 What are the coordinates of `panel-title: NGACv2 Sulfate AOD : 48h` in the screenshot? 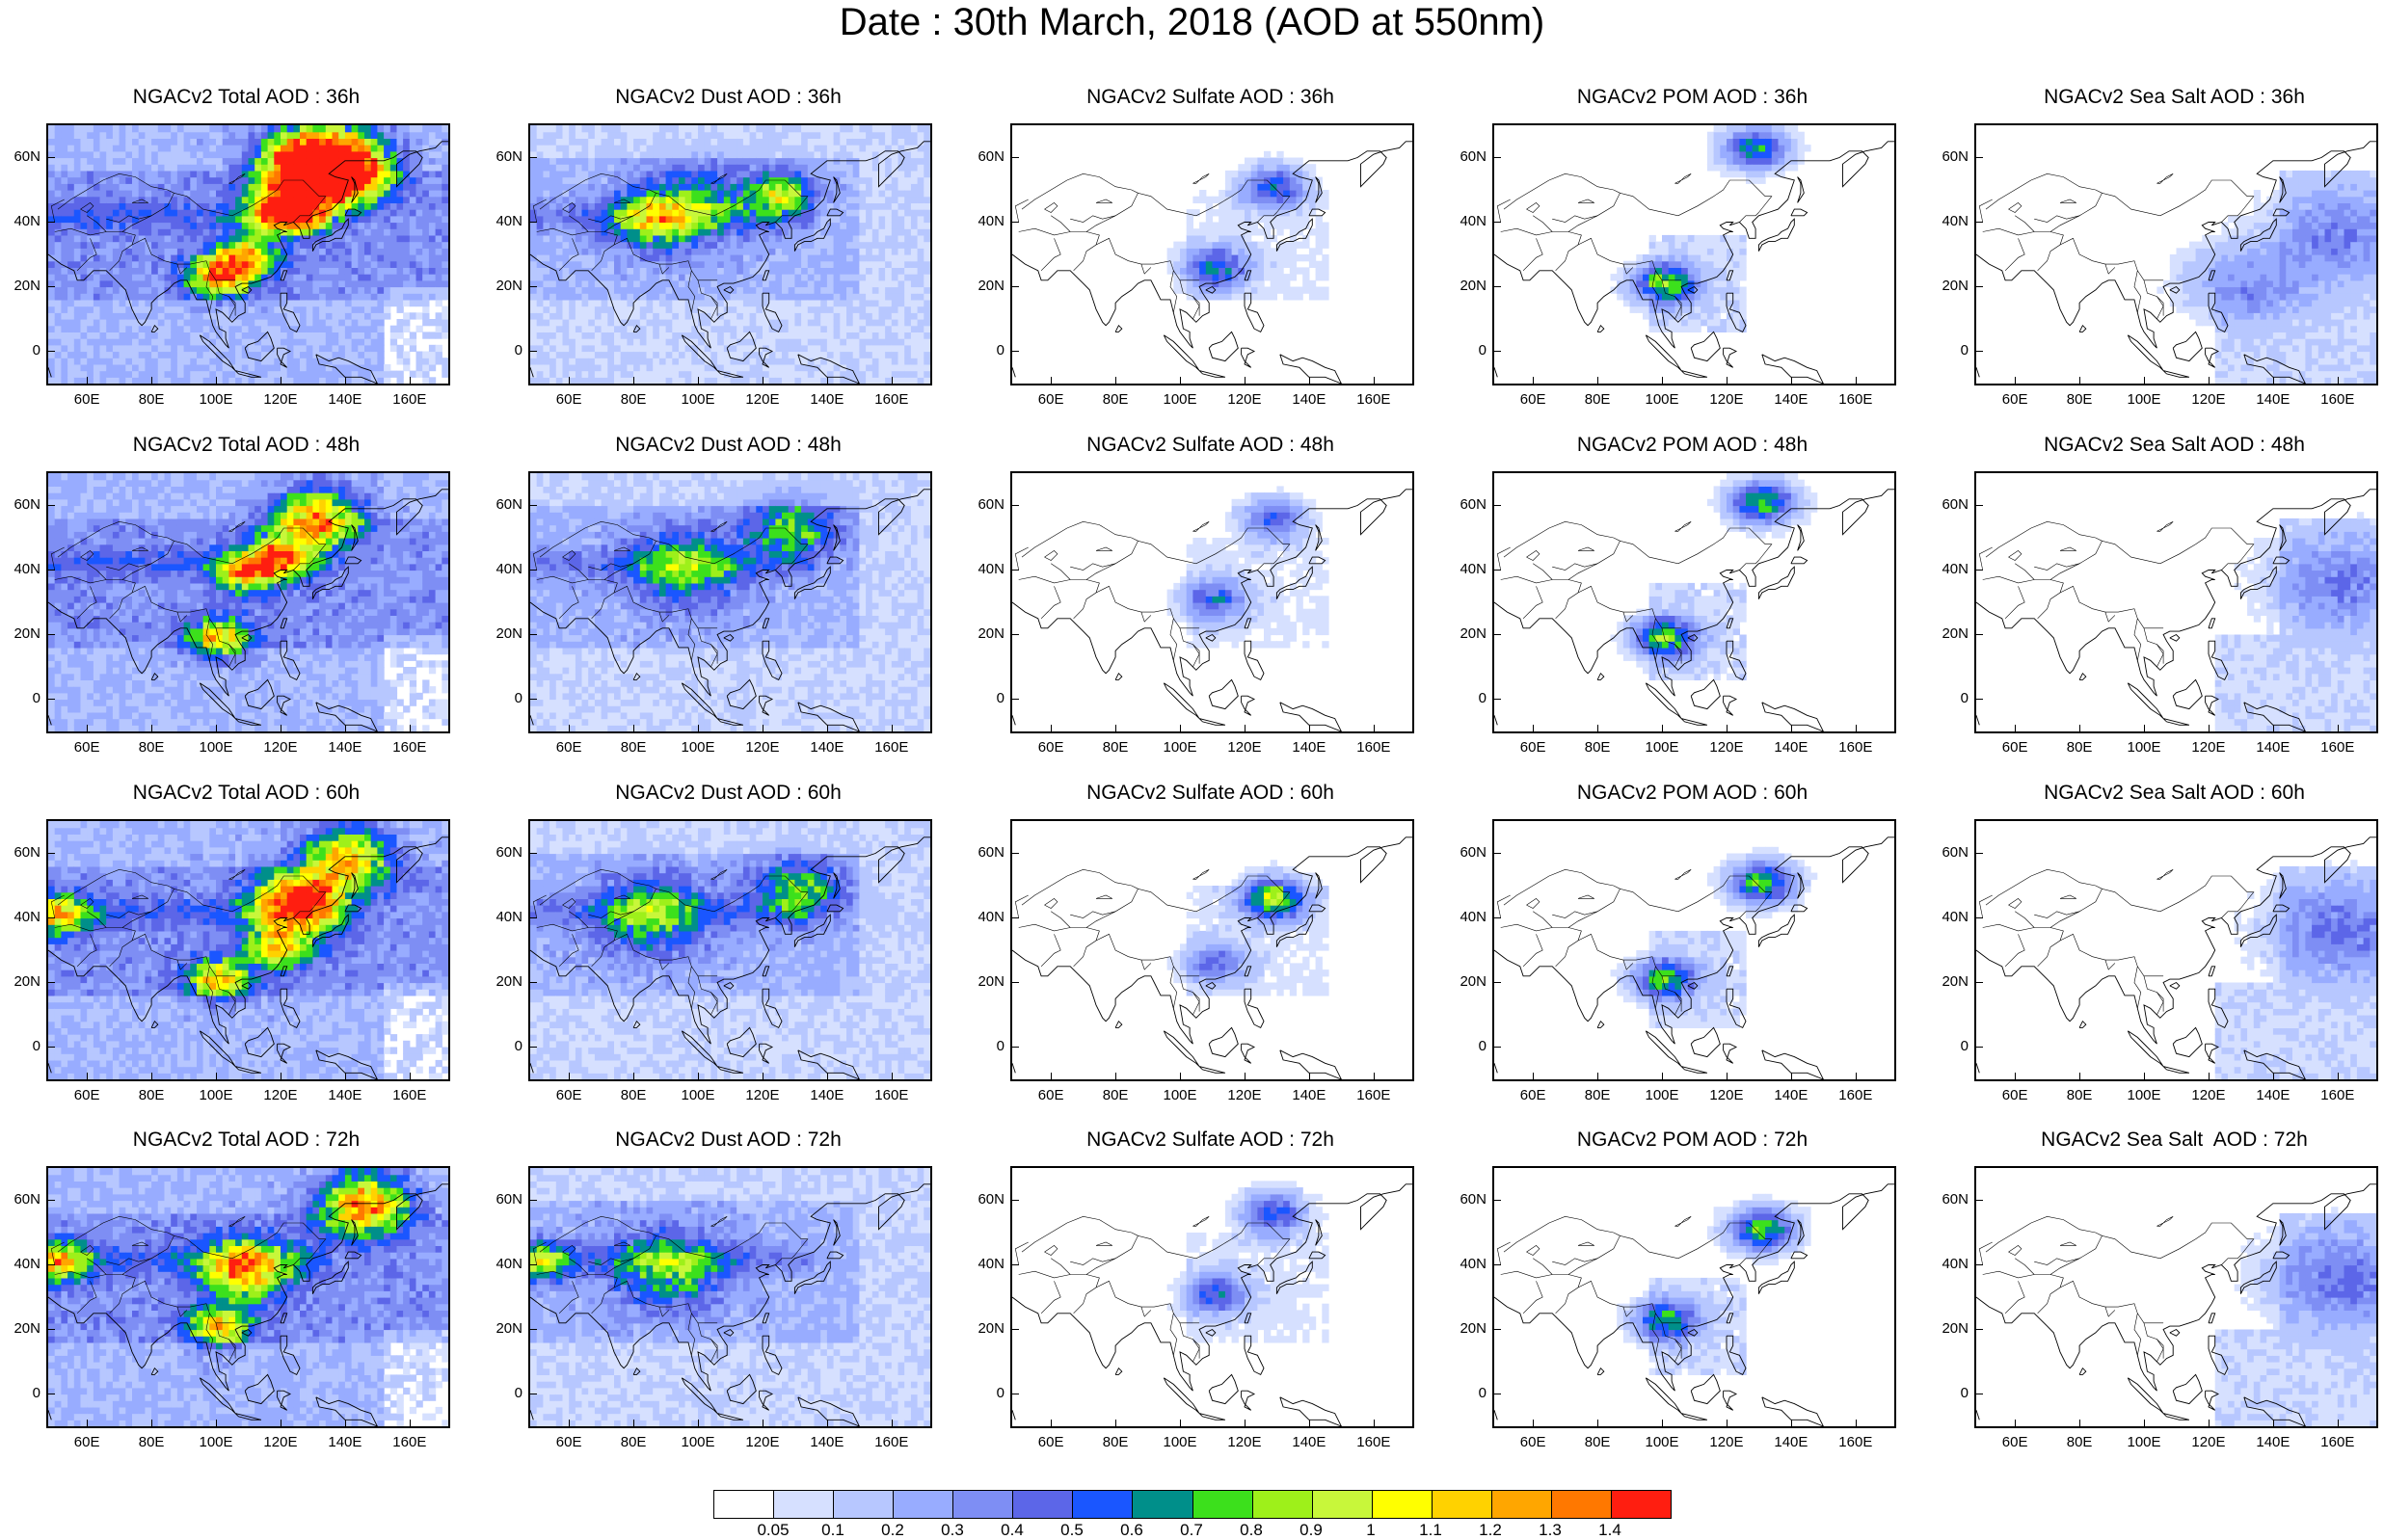 It's located at (1210, 445).